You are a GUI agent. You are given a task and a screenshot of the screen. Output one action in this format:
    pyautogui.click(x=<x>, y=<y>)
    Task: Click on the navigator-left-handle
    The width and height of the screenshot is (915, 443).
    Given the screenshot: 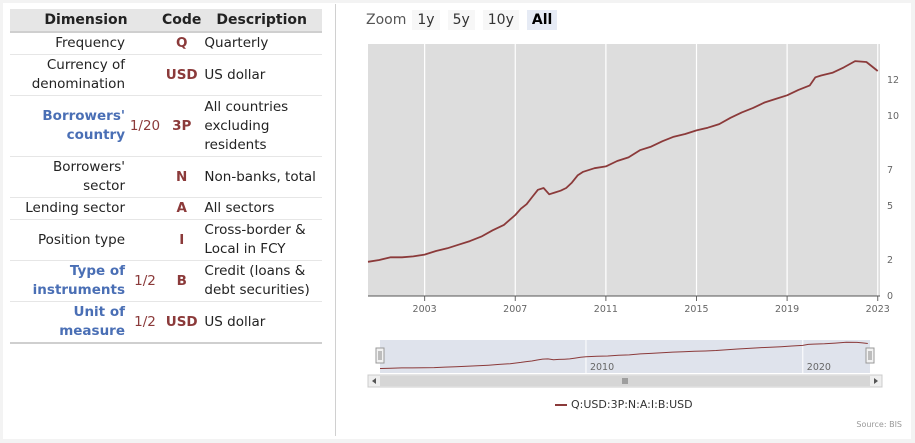 What is the action you would take?
    pyautogui.click(x=380, y=355)
    